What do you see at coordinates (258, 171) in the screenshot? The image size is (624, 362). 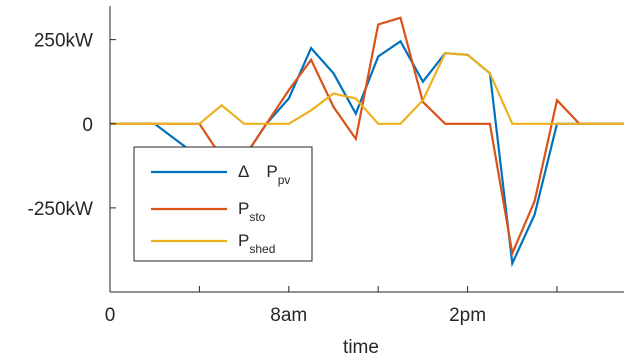 I see `legend-label-main: Δ P` at bounding box center [258, 171].